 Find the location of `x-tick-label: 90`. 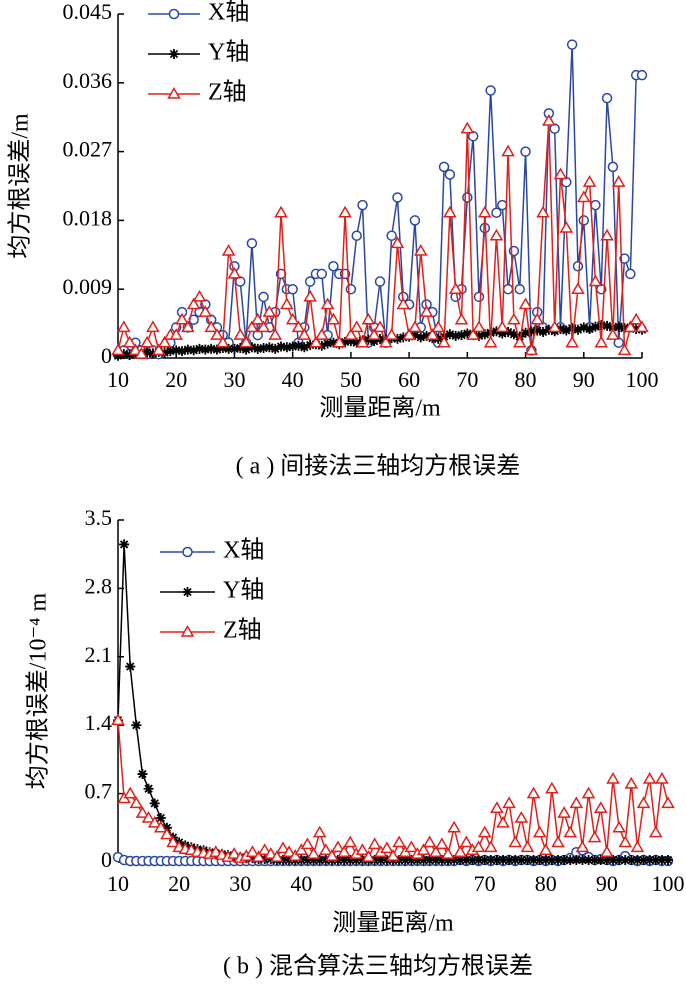

x-tick-label: 90 is located at coordinates (607, 883).